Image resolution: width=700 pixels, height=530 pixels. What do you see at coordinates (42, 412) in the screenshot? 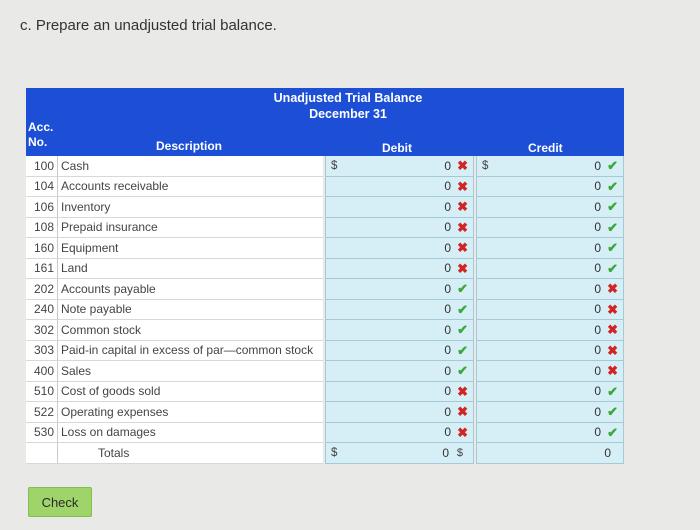
I see `account-number: 522` at bounding box center [42, 412].